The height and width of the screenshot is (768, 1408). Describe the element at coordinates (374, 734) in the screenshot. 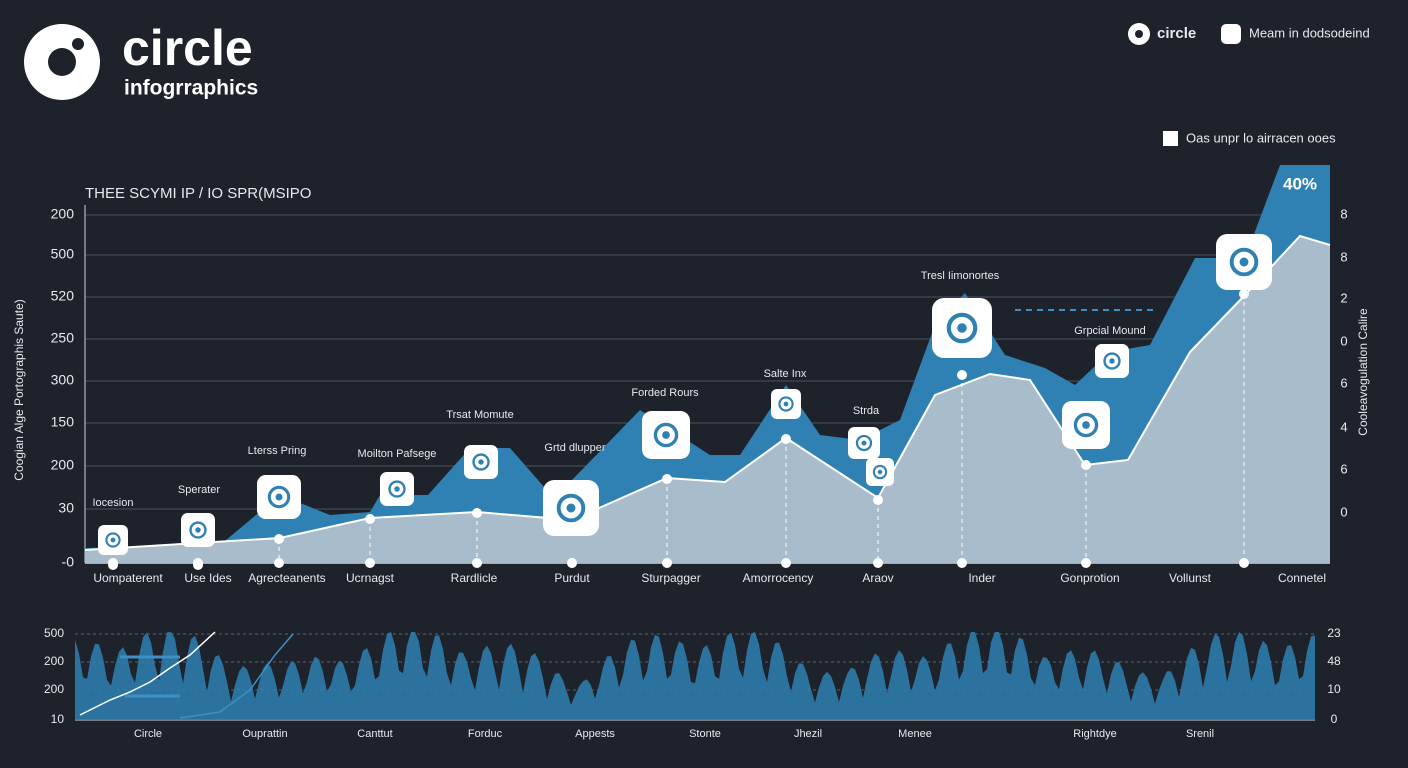

I see `mini-x-tick-label: Canttut` at that location.